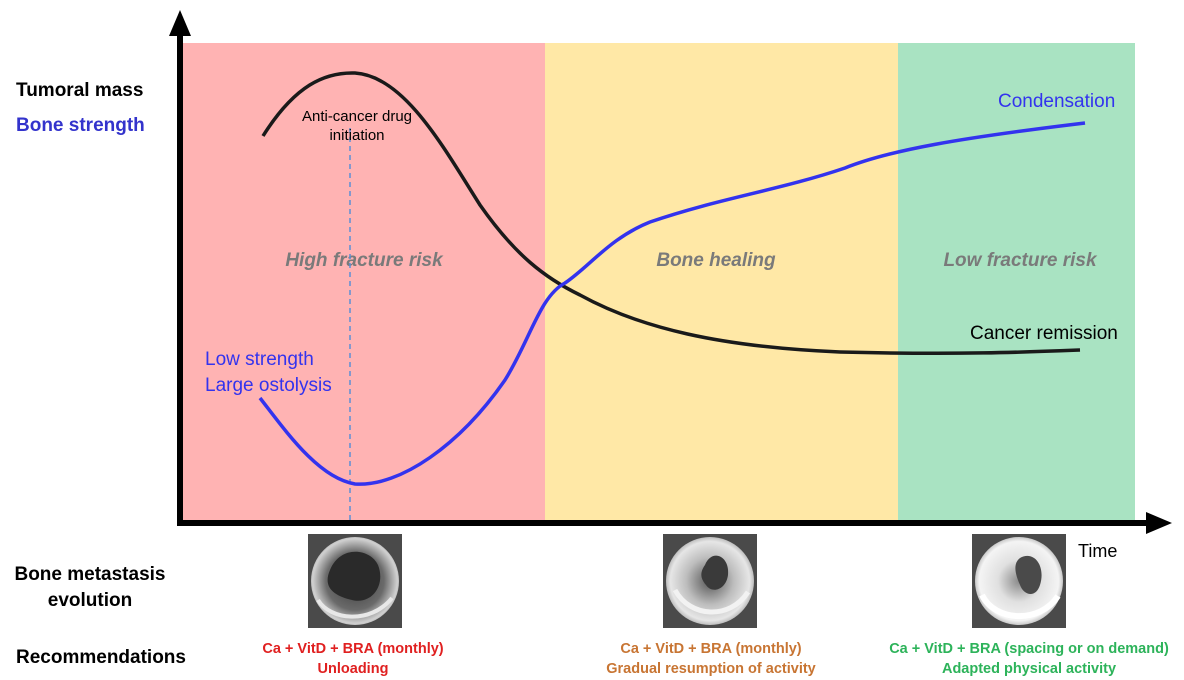 This screenshot has width=1184, height=680. I want to click on recommendation-2-line1: Ca + VitD + BRA (monthly), so click(710, 649).